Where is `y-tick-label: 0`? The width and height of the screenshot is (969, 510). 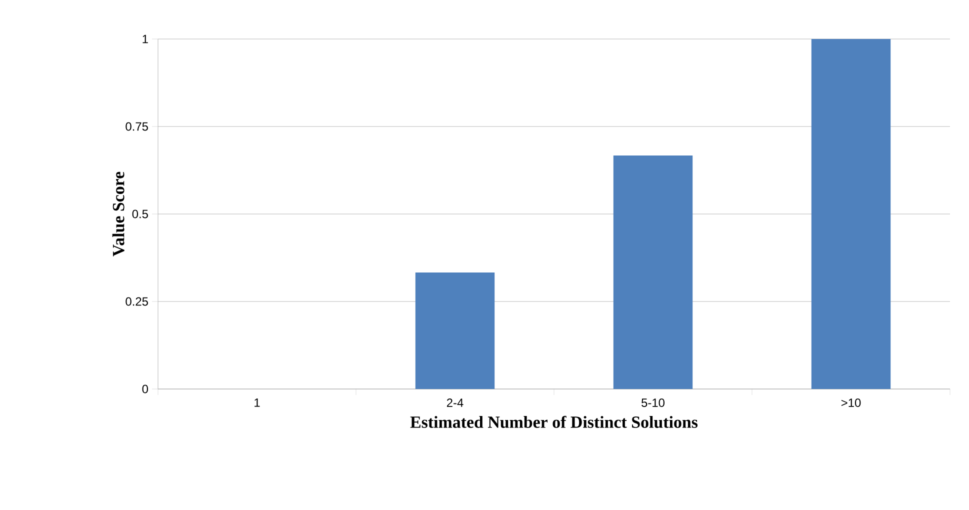
y-tick-label: 0 is located at coordinates (145, 389).